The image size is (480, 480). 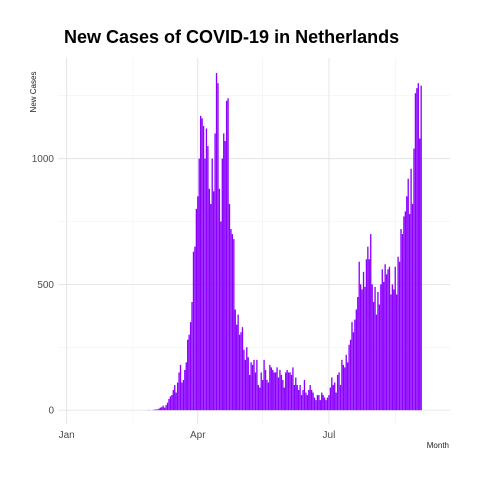 I want to click on x-tick-labels: Jan Apr Jul, so click(x=197, y=435).